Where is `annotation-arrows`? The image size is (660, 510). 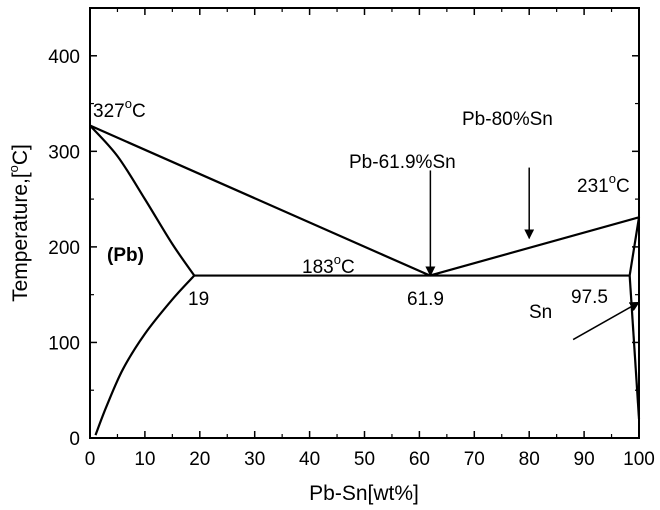
annotation-arrows is located at coordinates (532, 254).